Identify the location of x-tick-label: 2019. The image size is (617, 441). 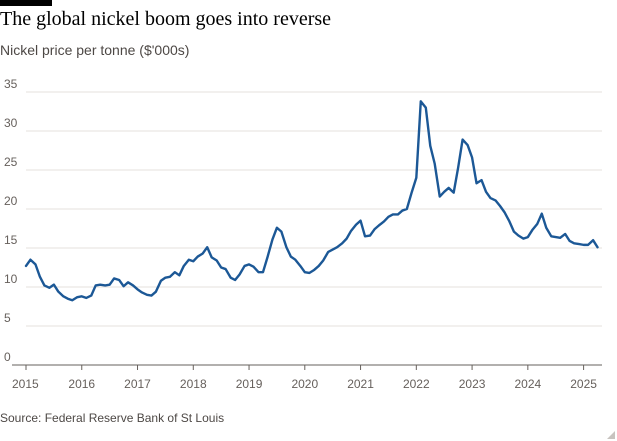
(249, 384).